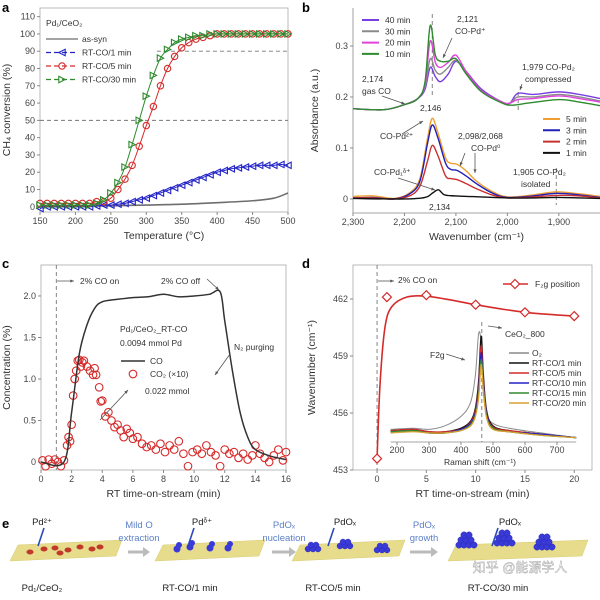 This screenshot has width=600, height=600. What do you see at coordinates (30, 69) in the screenshot?
I see `y-tick-label: 80` at bounding box center [30, 69].